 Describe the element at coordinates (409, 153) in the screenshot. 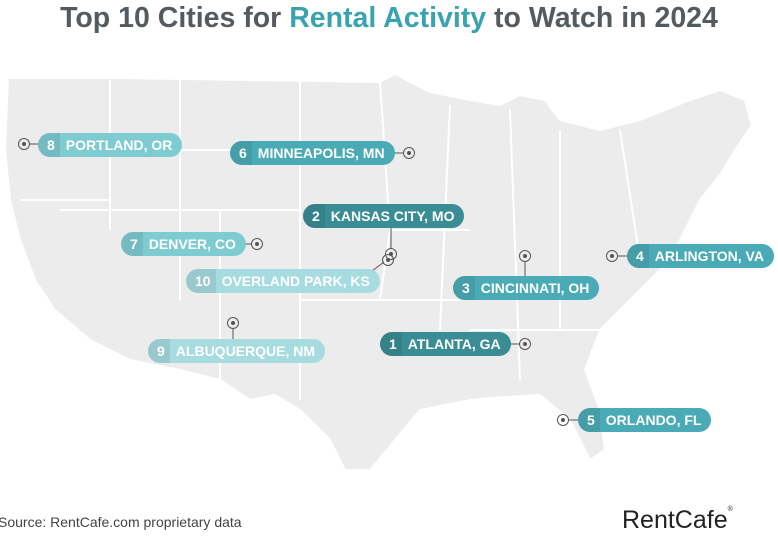

I see `minneapolis-marker-icon` at that location.